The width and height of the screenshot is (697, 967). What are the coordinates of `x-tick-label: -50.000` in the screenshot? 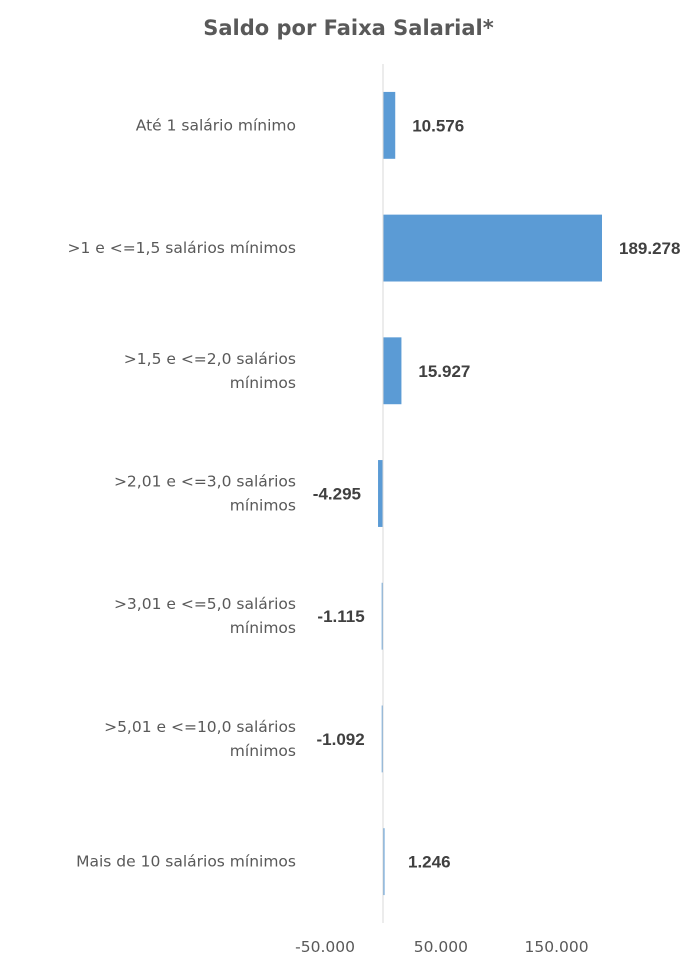 It's located at (325, 947).